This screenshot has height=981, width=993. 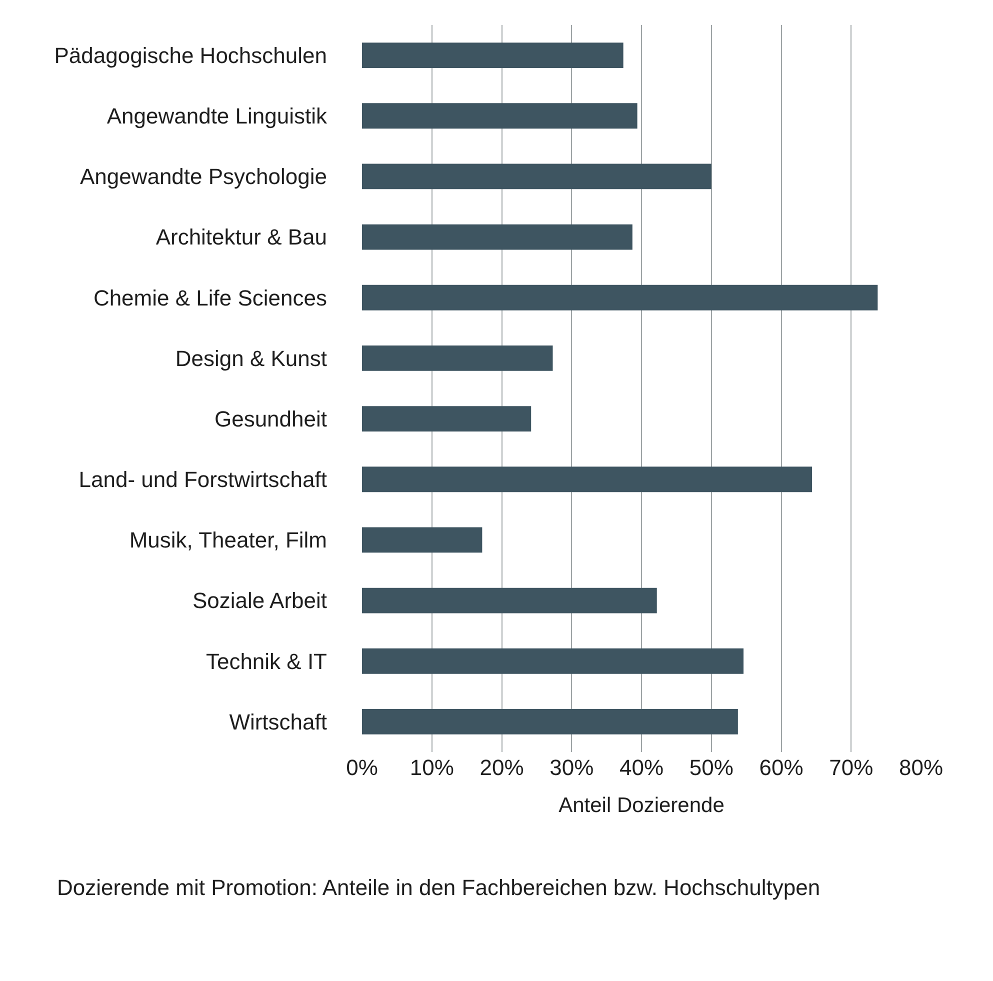 I want to click on x-tick-label: 0%, so click(x=362, y=767).